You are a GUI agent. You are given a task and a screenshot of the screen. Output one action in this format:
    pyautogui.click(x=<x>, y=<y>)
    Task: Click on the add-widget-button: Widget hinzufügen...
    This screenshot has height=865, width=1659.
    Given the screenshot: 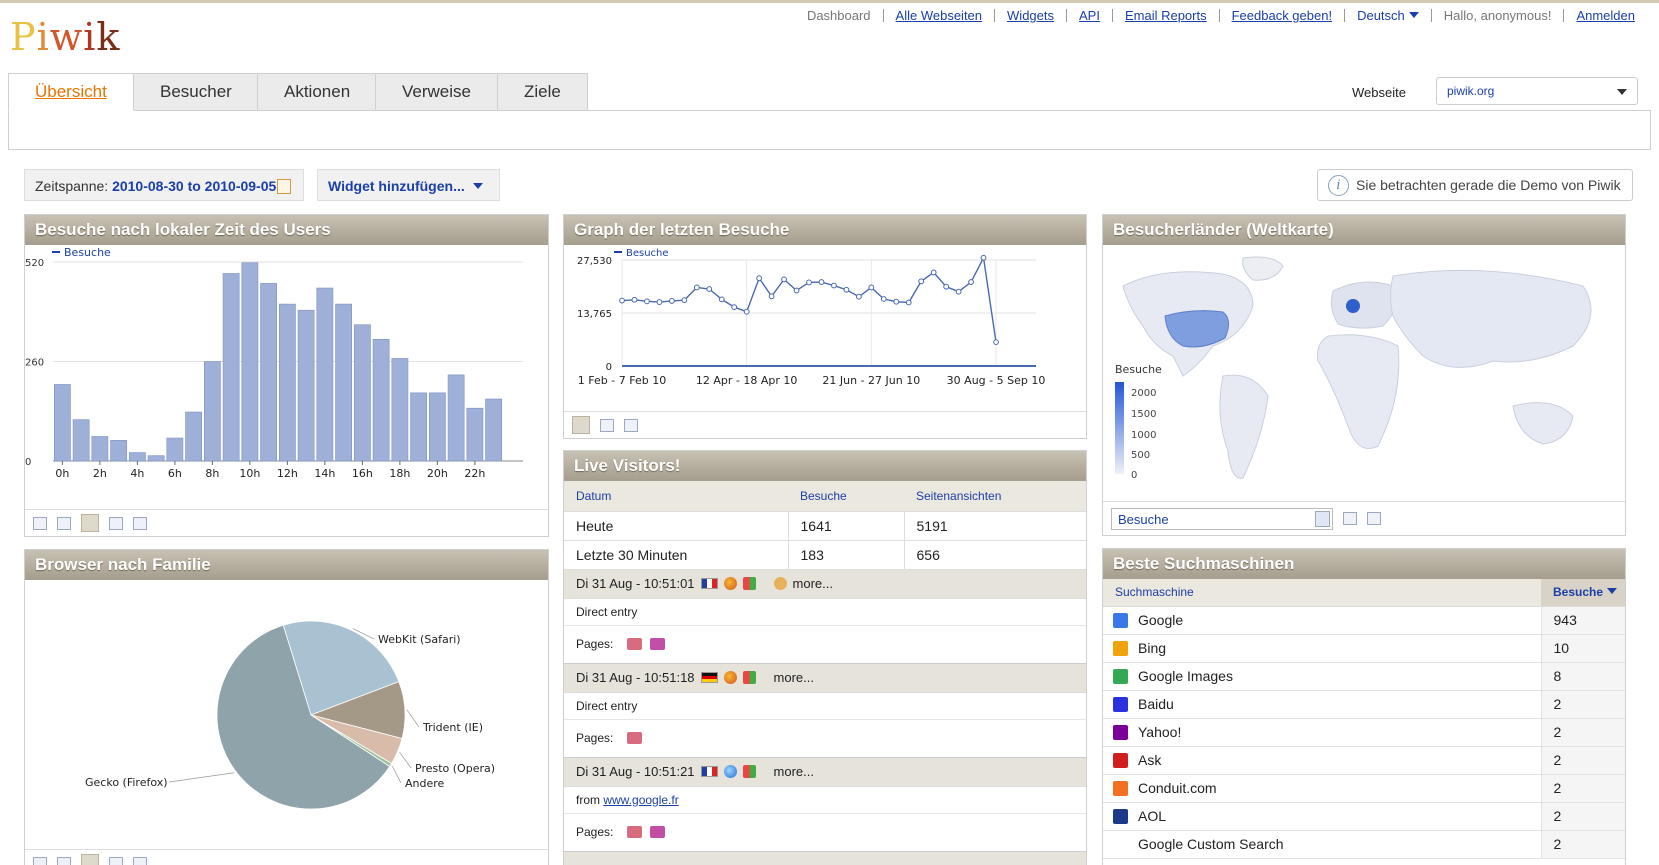 What is the action you would take?
    pyautogui.click(x=408, y=185)
    